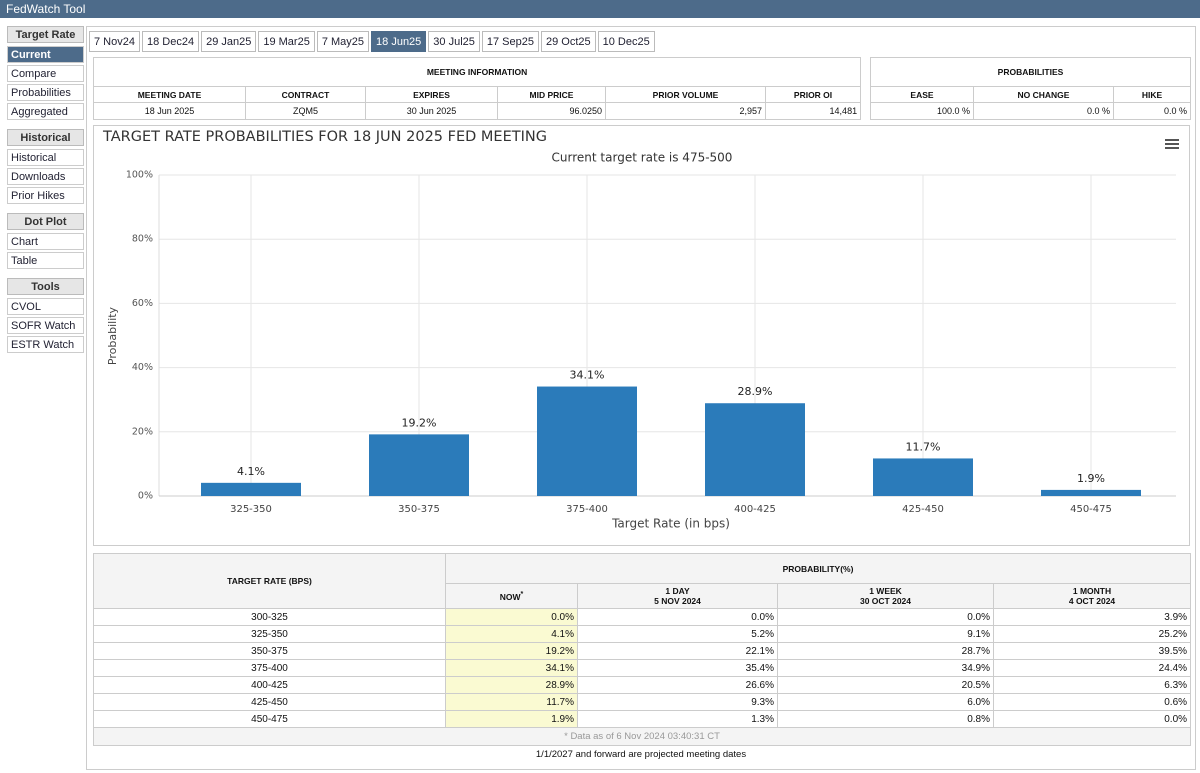 The height and width of the screenshot is (773, 1200). What do you see at coordinates (818, 568) in the screenshot?
I see `probability-header: PROBABILITY(%)` at bounding box center [818, 568].